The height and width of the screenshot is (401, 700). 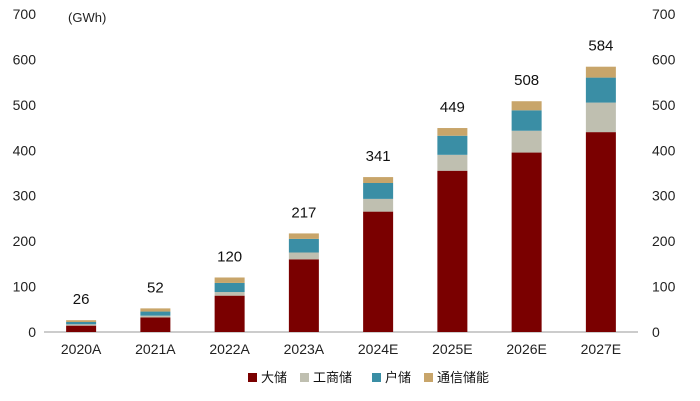 I want to click on legend-label-4: 通信储能, so click(x=463, y=378).